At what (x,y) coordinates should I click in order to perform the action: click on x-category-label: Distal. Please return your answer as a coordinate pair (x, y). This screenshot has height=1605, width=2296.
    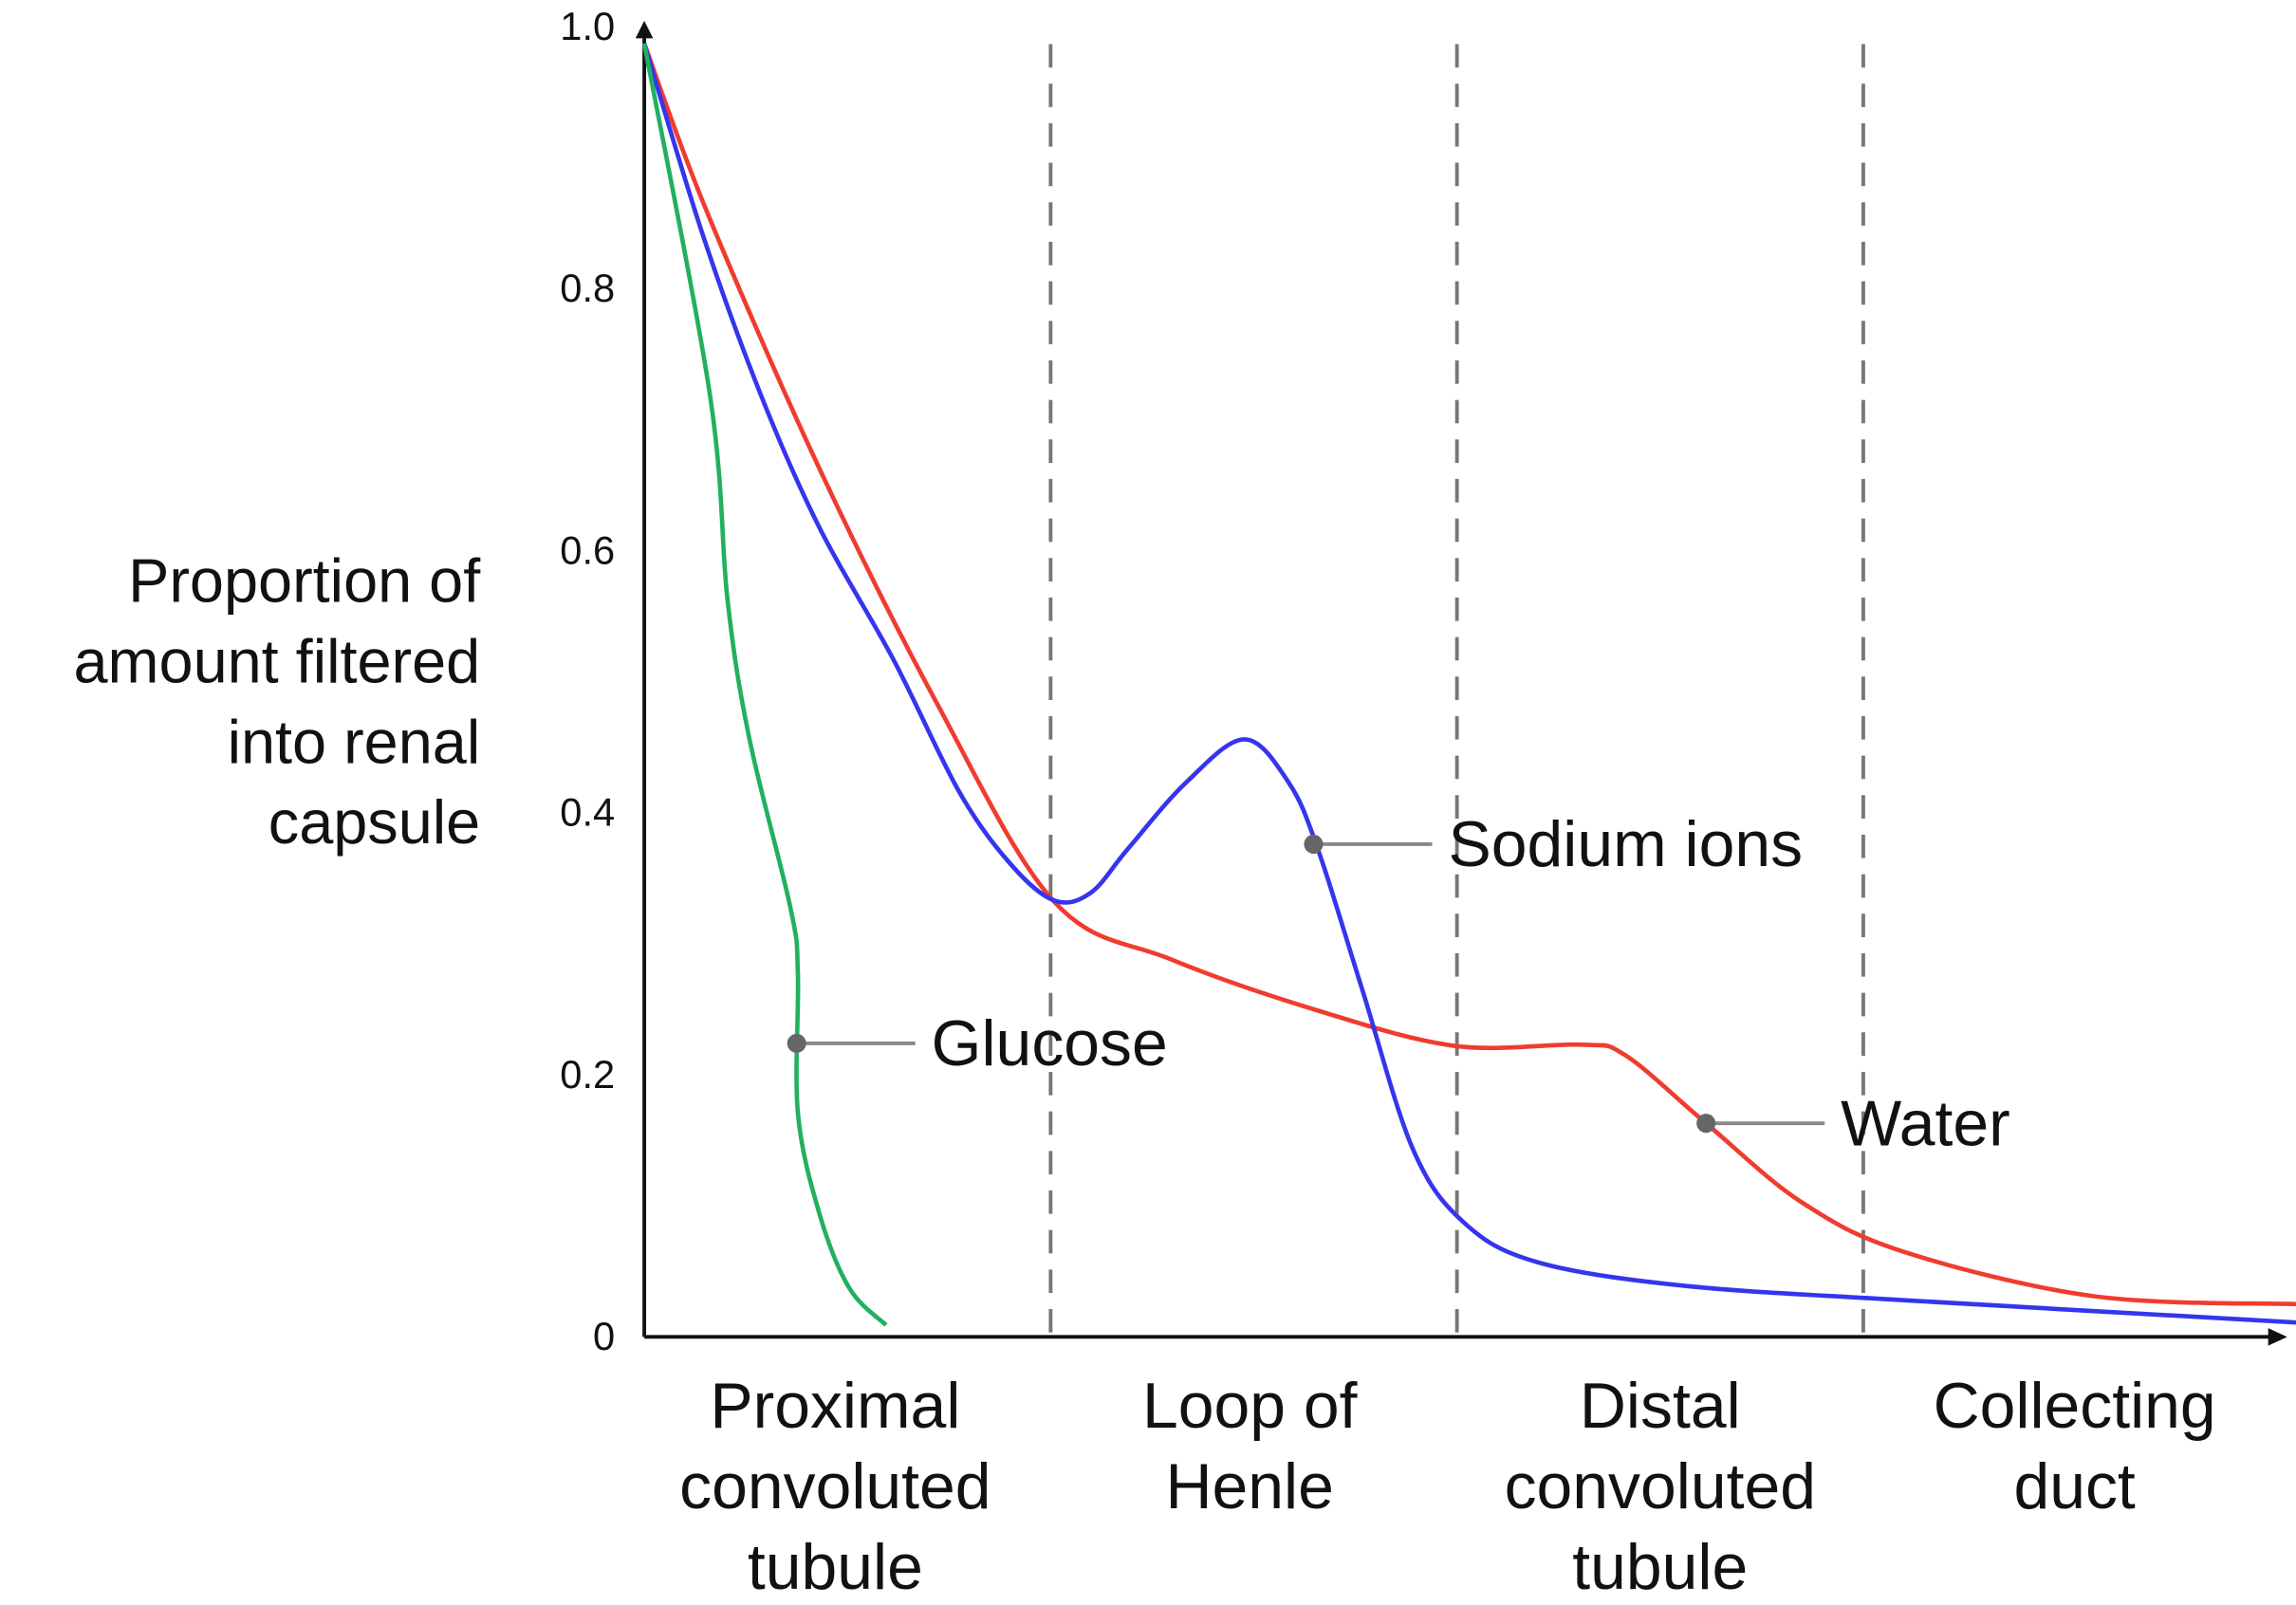
    Looking at the image, I should click on (1660, 1406).